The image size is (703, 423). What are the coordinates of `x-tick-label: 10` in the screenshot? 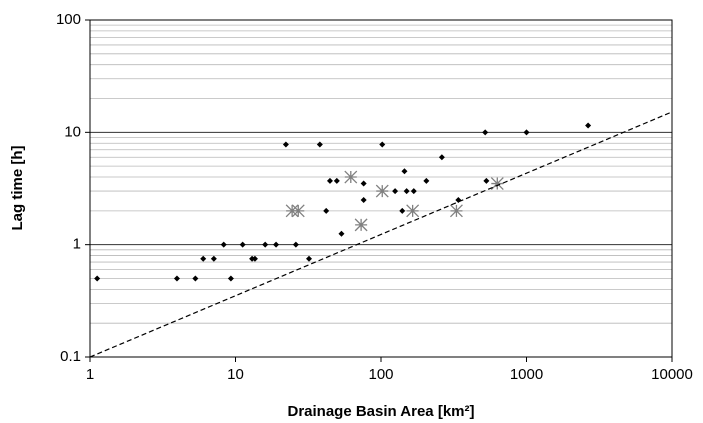 It's located at (235, 374).